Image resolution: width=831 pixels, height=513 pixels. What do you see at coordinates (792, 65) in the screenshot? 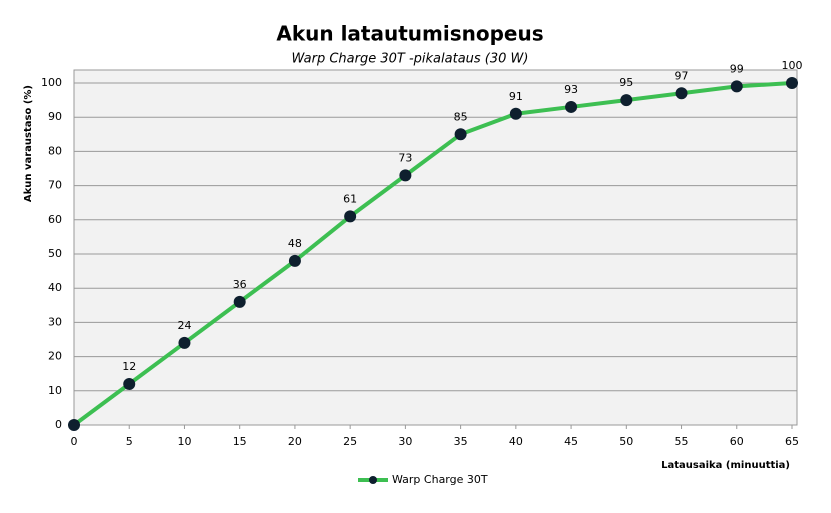
I see `data-label: 100` at bounding box center [792, 65].